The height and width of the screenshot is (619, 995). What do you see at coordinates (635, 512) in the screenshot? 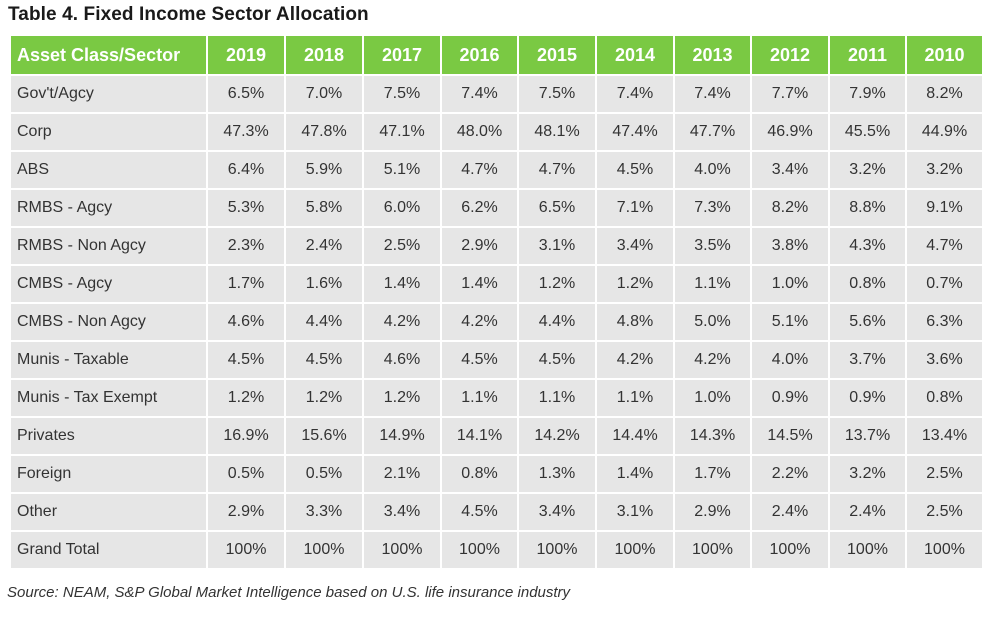
I see `value-cell: 3.1%` at bounding box center [635, 512].